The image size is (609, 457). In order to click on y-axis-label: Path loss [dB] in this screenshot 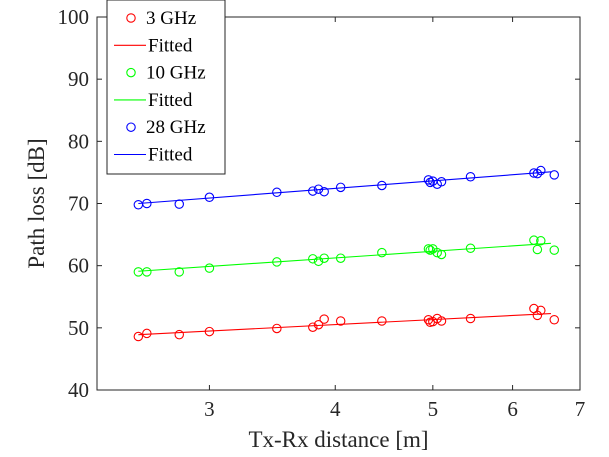, I will do `click(36, 203)`.